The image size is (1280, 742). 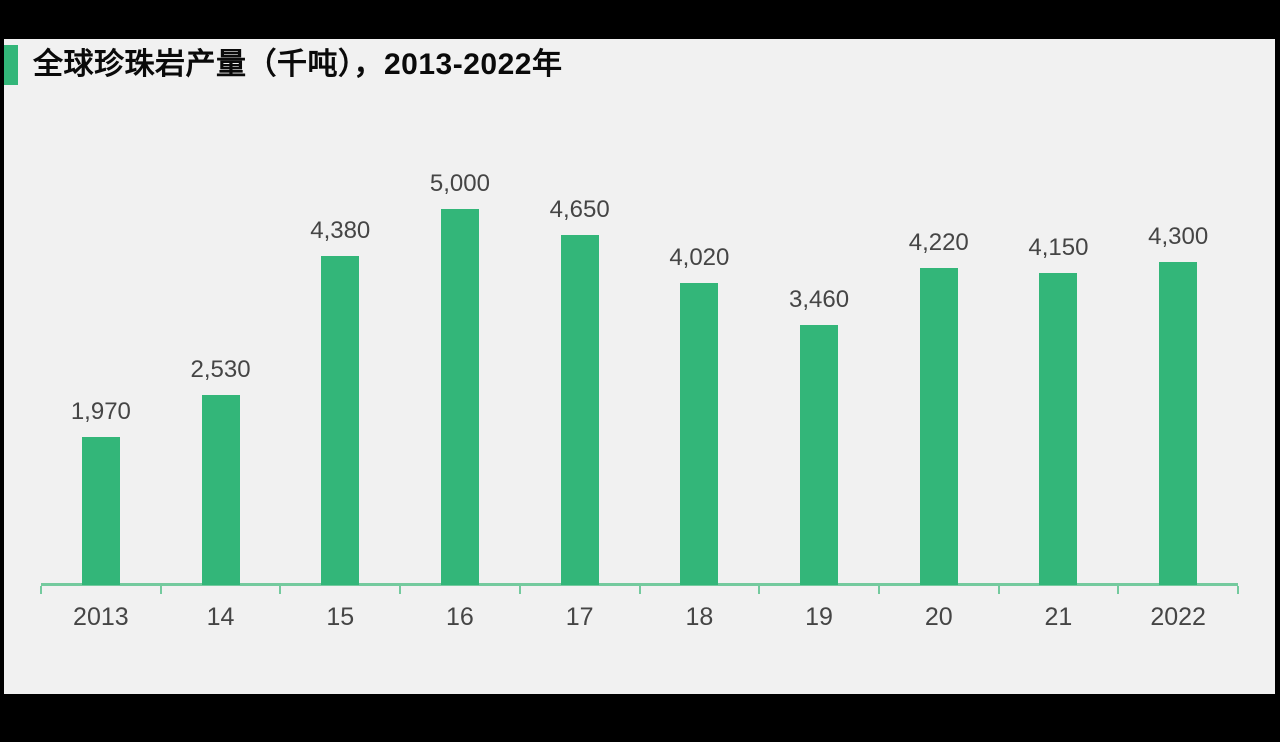 What do you see at coordinates (819, 617) in the screenshot?
I see `x-axis-label: 19` at bounding box center [819, 617].